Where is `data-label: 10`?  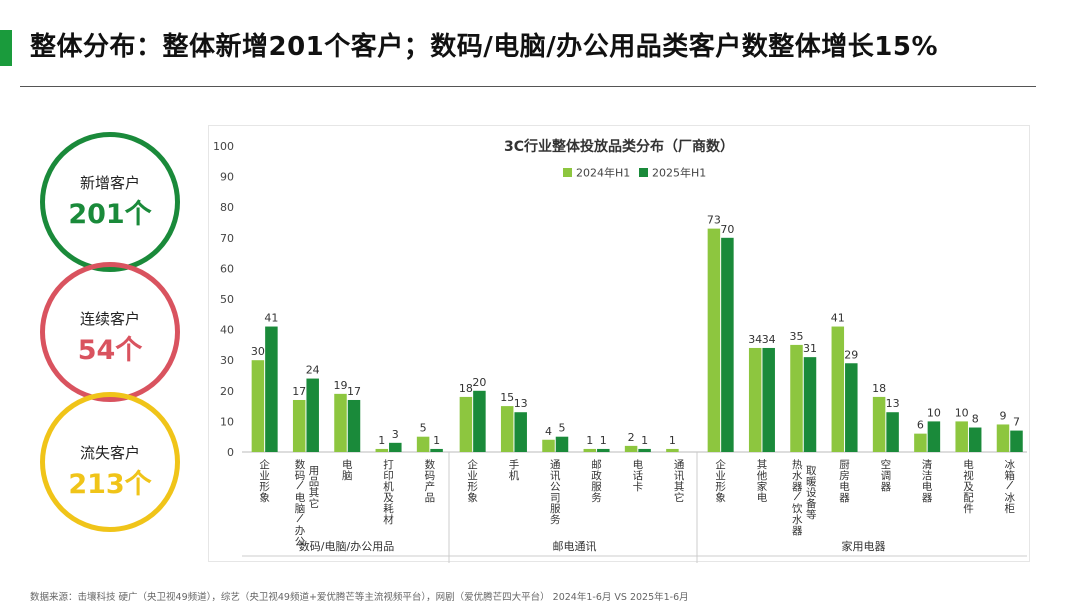 data-label: 10 is located at coordinates (962, 412).